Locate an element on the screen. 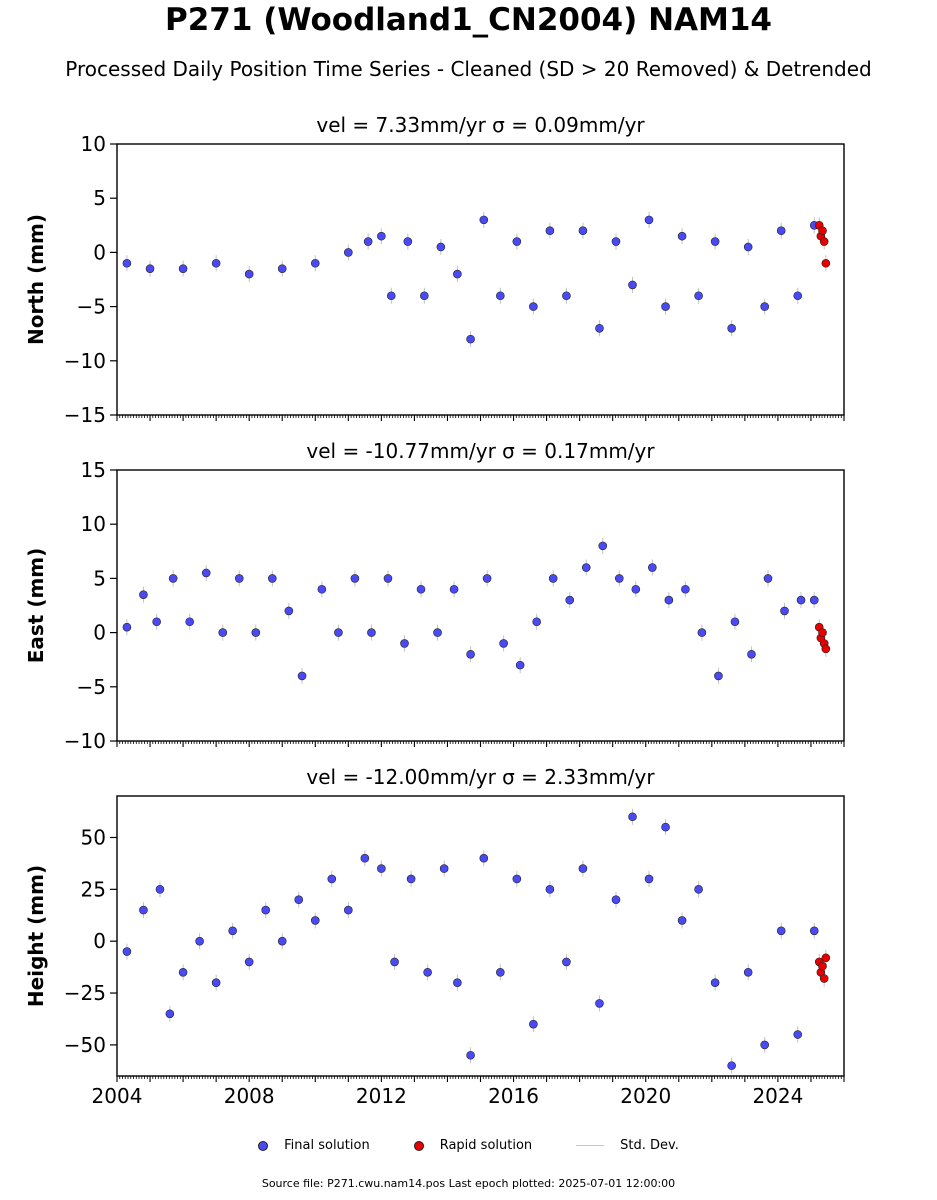  legend-rapid-label: Rapid solution is located at coordinates (486, 1145).